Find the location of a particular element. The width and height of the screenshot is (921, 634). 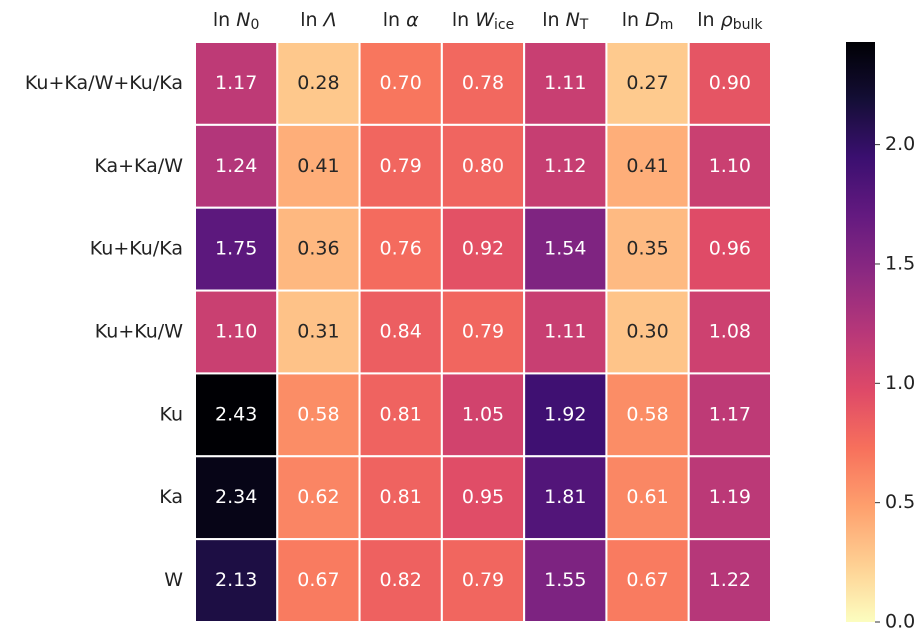

column-label: ln Wice is located at coordinates (483, 21).